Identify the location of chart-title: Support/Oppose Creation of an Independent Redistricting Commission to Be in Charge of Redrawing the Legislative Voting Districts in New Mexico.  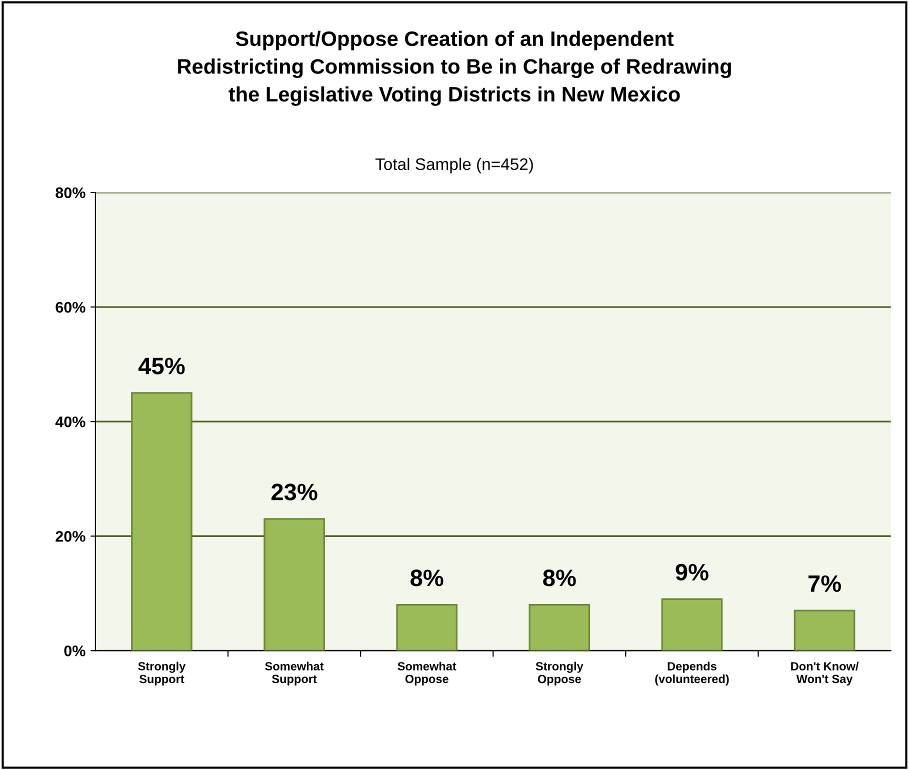
(454, 68).